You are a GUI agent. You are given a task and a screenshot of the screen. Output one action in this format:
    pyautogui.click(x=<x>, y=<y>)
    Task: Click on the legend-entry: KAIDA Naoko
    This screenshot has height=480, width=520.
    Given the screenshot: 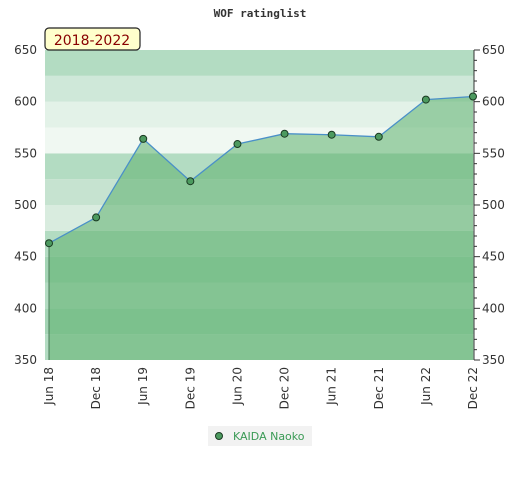 What is the action you would take?
    pyautogui.click(x=269, y=436)
    